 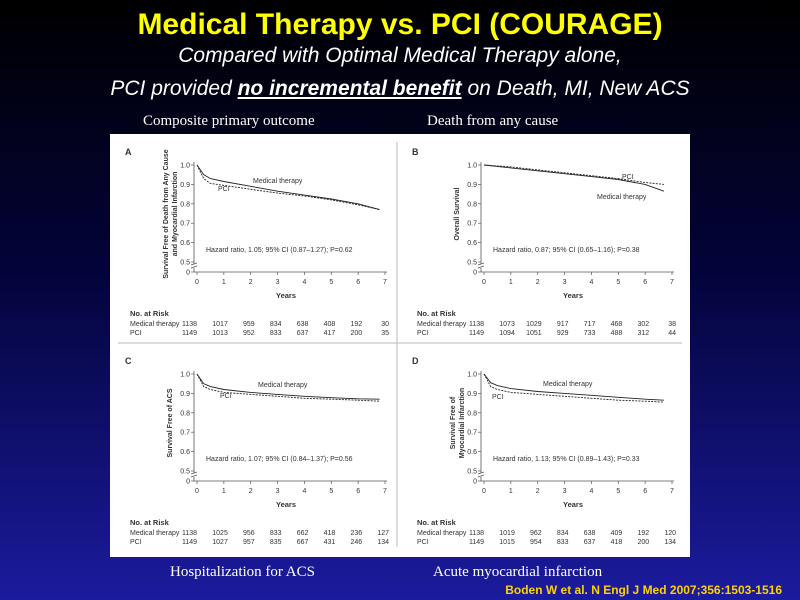 What do you see at coordinates (472, 433) in the screenshot?
I see `panel-d-ytick-label: 0.7` at bounding box center [472, 433].